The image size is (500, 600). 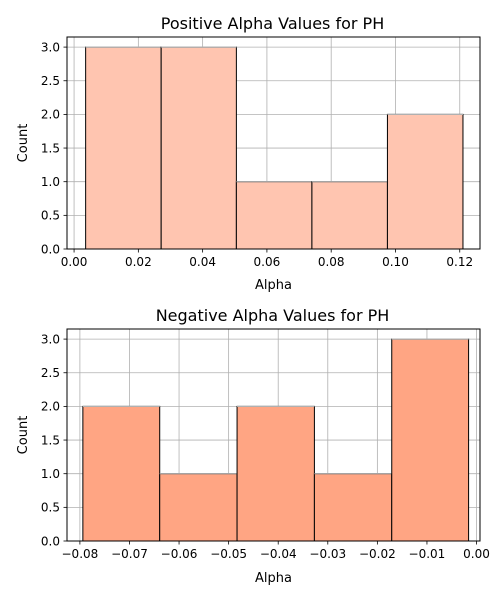 What do you see at coordinates (129, 554) in the screenshot?
I see `x-tick-label: −0.07` at bounding box center [129, 554].